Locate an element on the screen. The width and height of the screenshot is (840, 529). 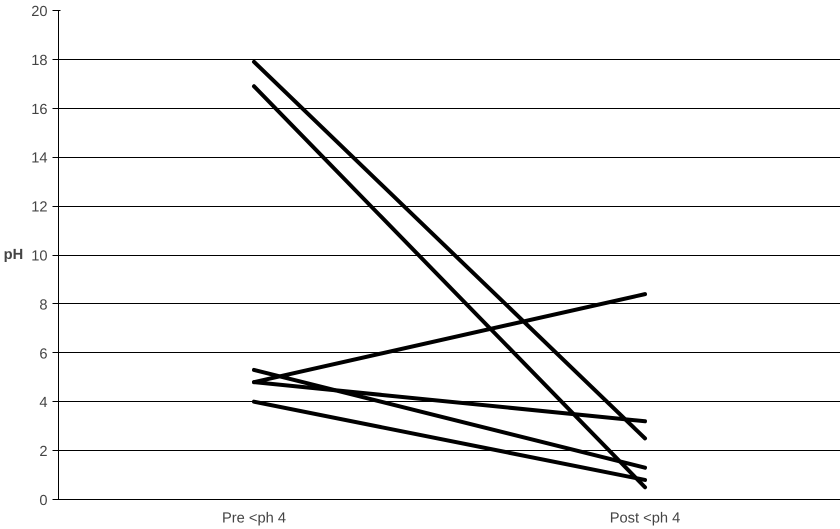
y-tick-label: 12 is located at coordinates (39, 208).